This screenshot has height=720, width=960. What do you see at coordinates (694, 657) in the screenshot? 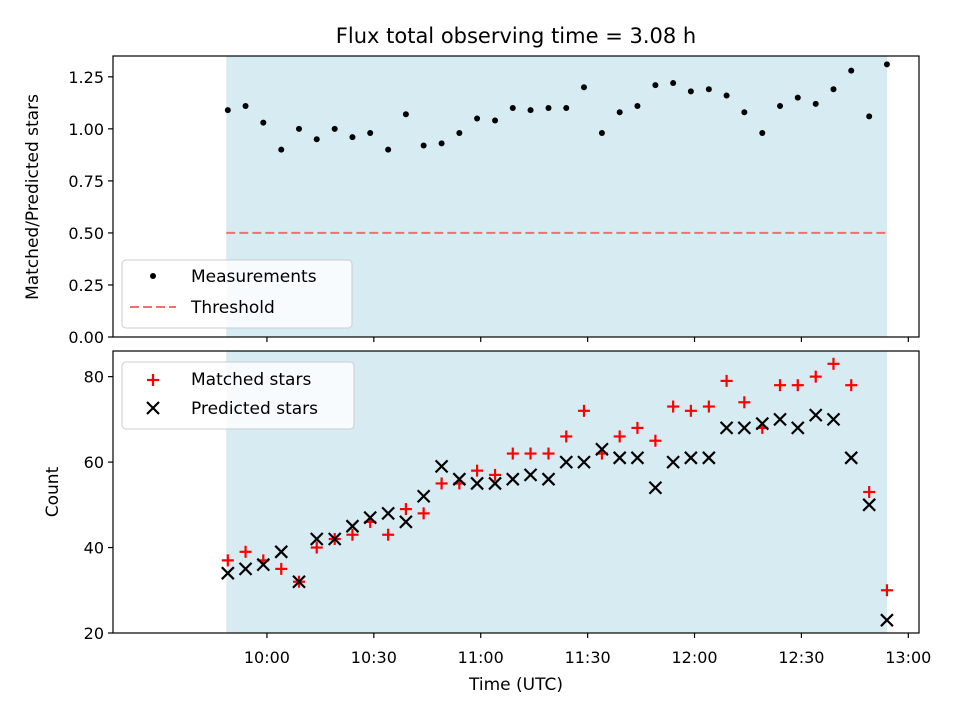
I see `xtick-label: 12:00` at bounding box center [694, 657].